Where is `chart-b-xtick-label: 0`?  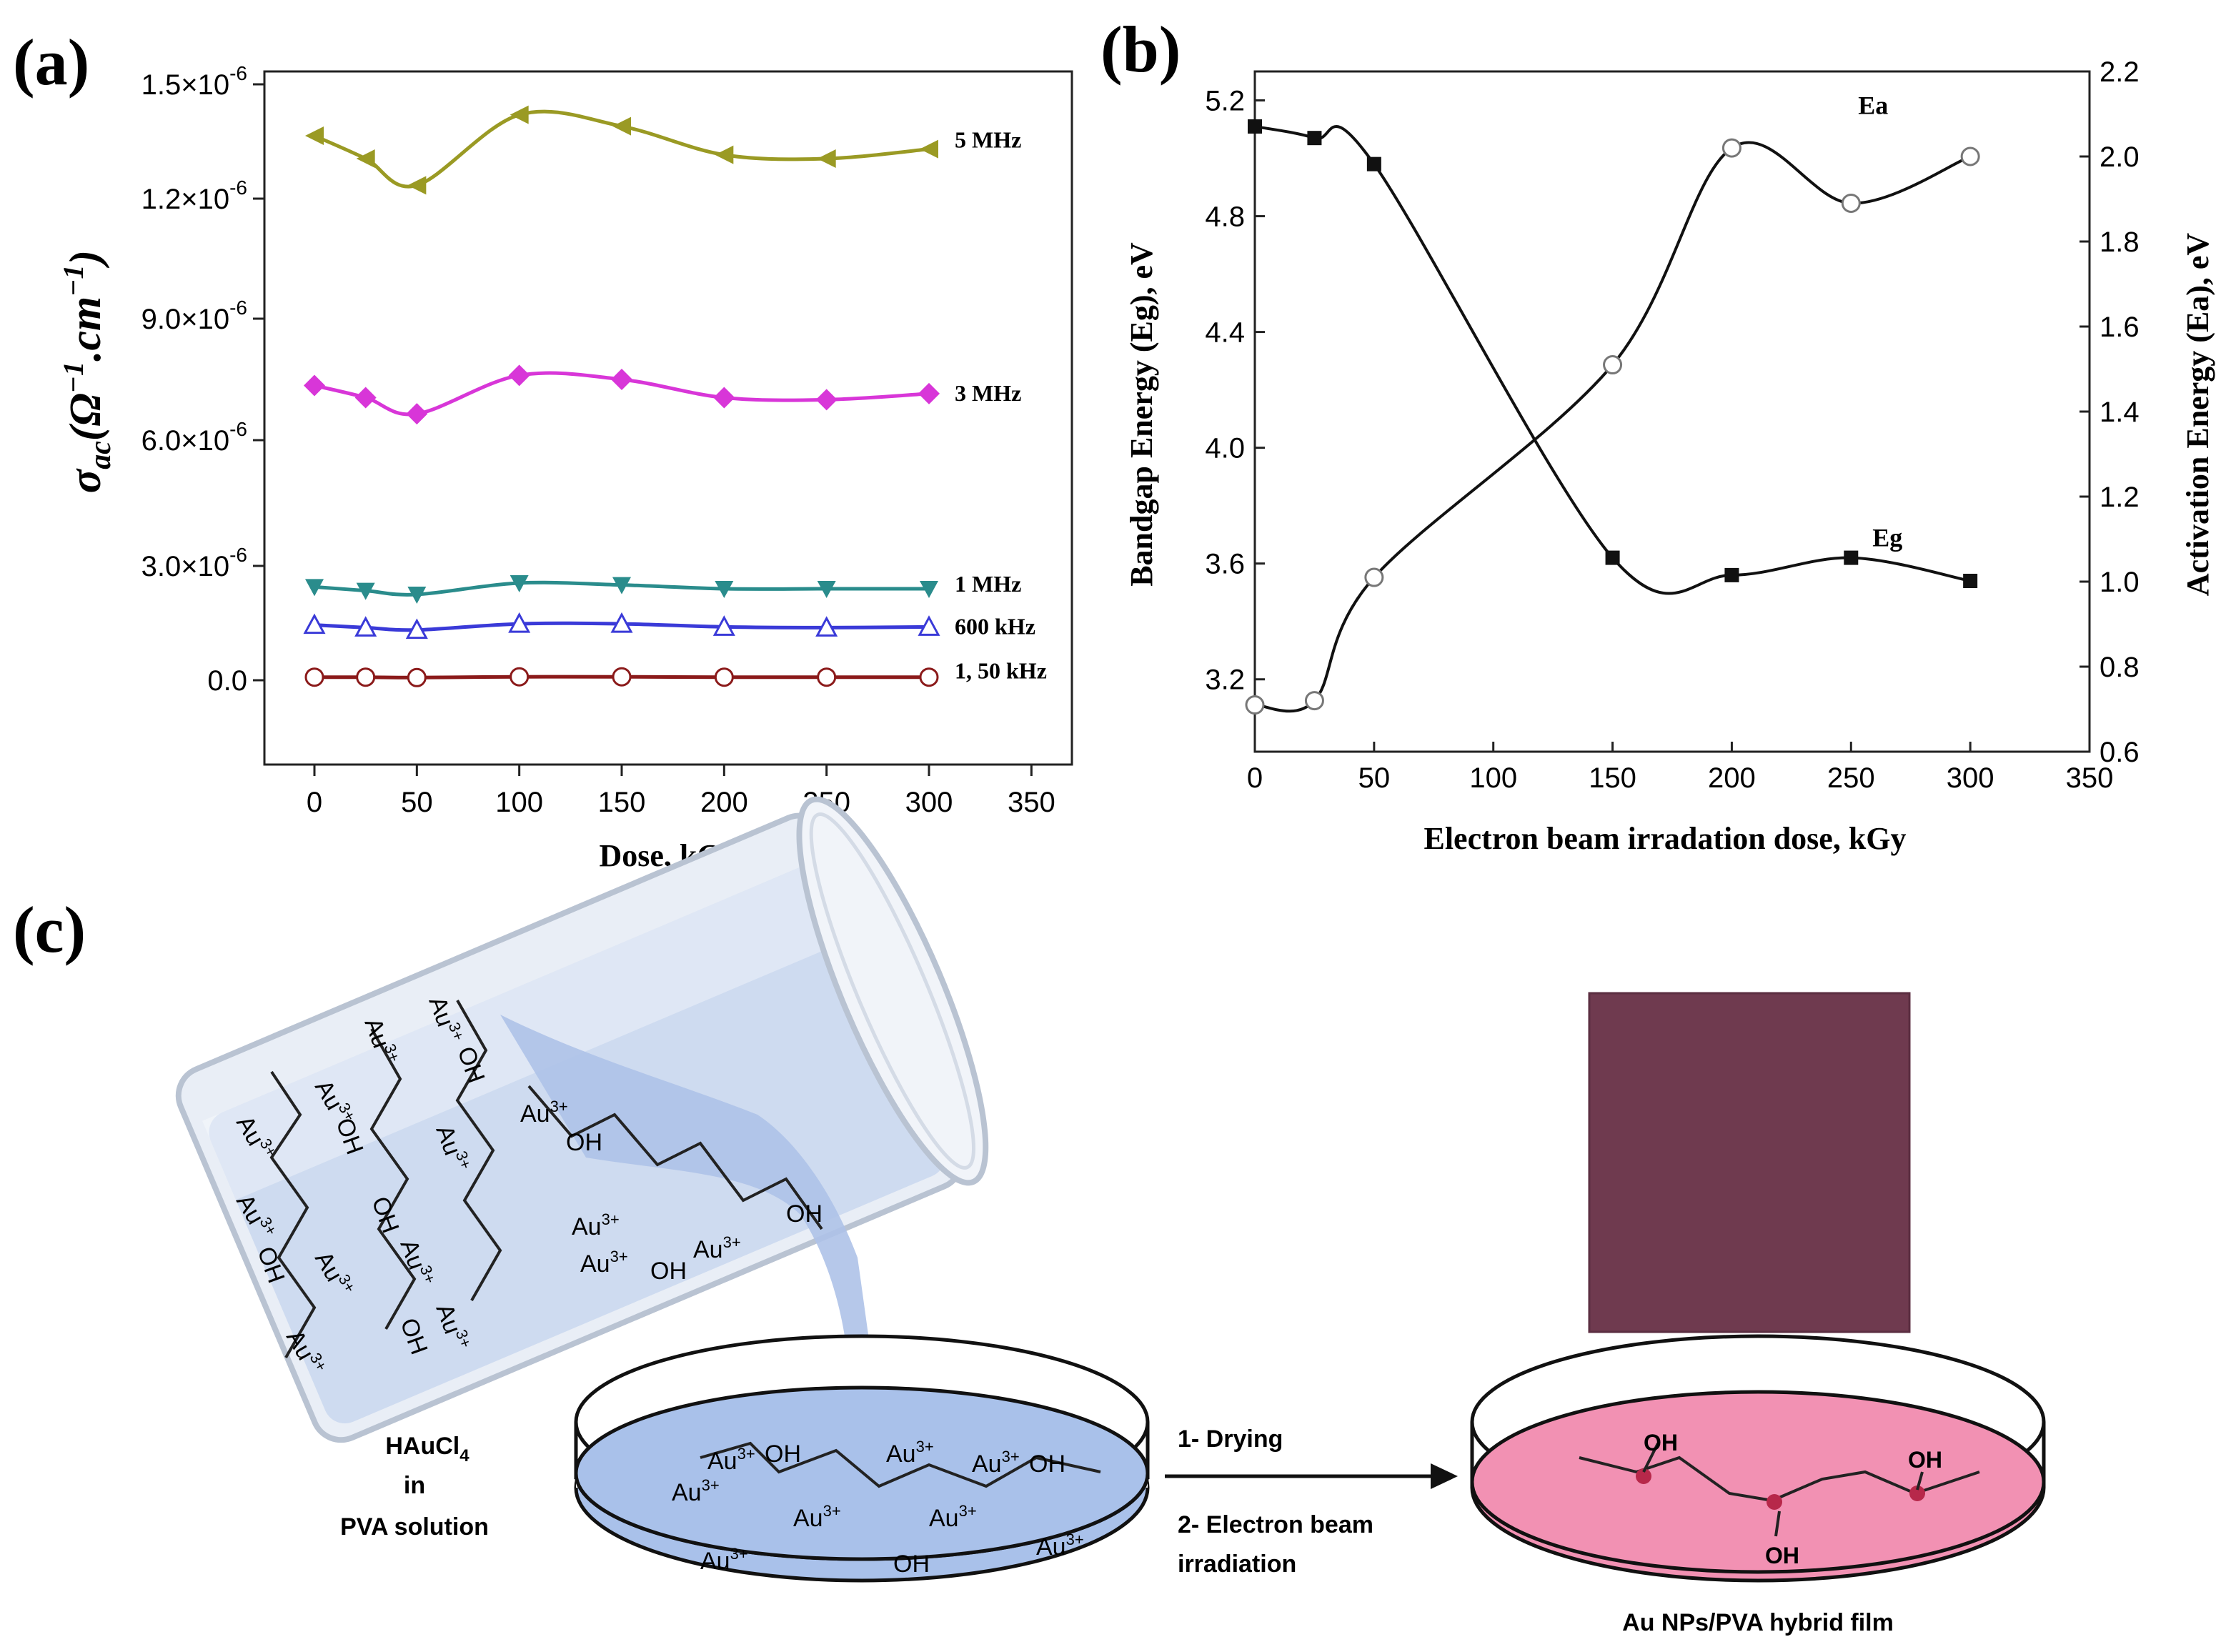
chart-b-xtick-label: 0 is located at coordinates (1255, 778).